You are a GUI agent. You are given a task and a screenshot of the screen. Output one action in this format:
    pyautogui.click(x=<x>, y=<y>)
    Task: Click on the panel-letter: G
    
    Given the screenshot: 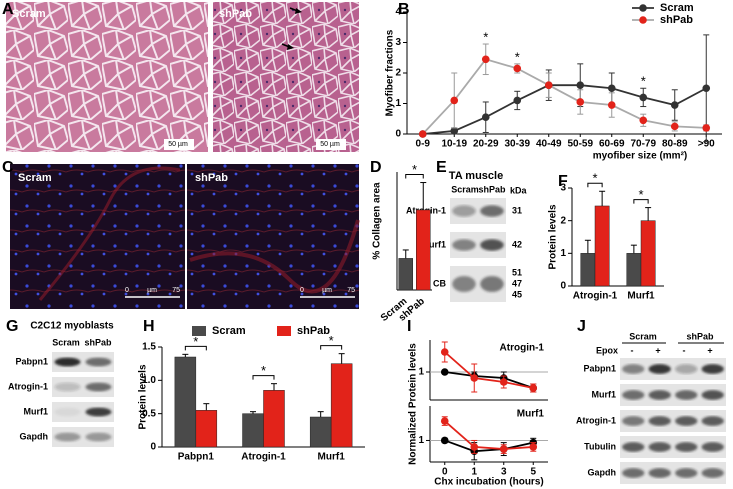 What is the action you would take?
    pyautogui.click(x=12, y=326)
    